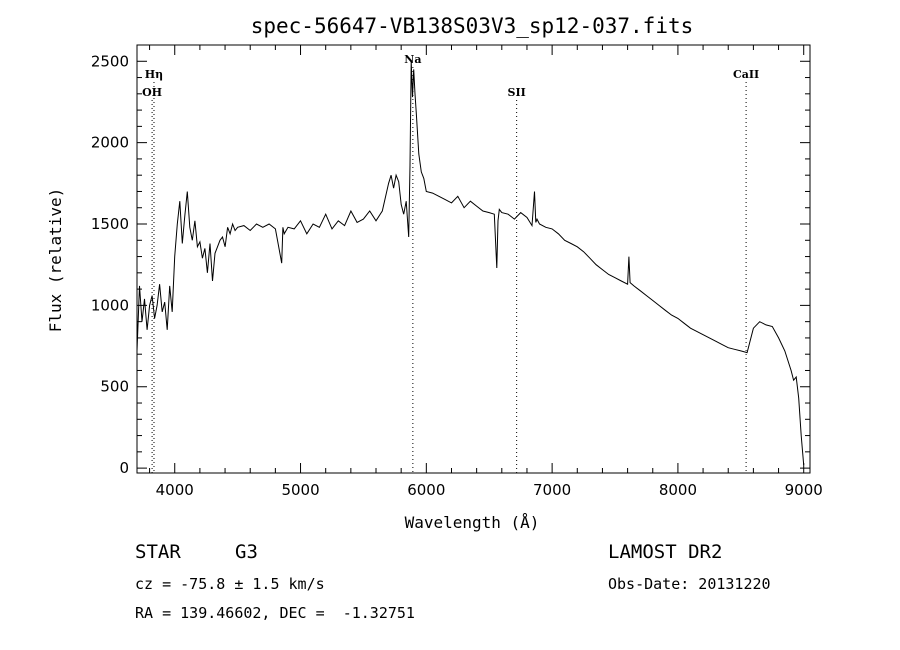  I want to click on survey-label: LAMOST DR2, so click(665, 552).